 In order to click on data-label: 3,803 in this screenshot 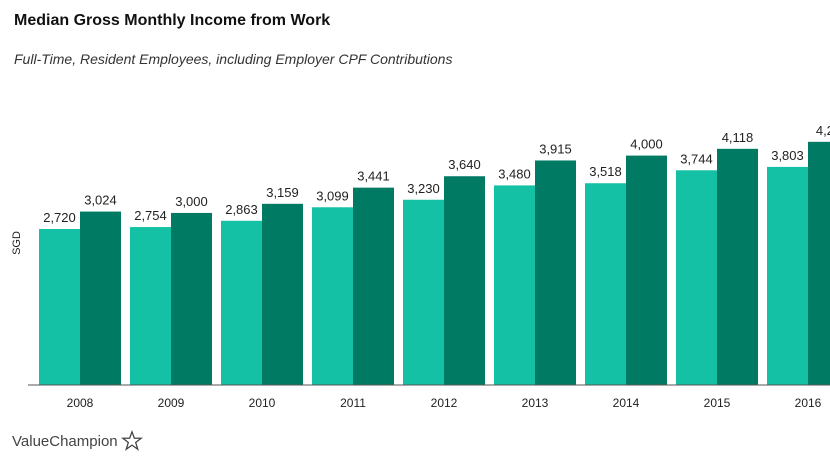, I will do `click(787, 155)`.